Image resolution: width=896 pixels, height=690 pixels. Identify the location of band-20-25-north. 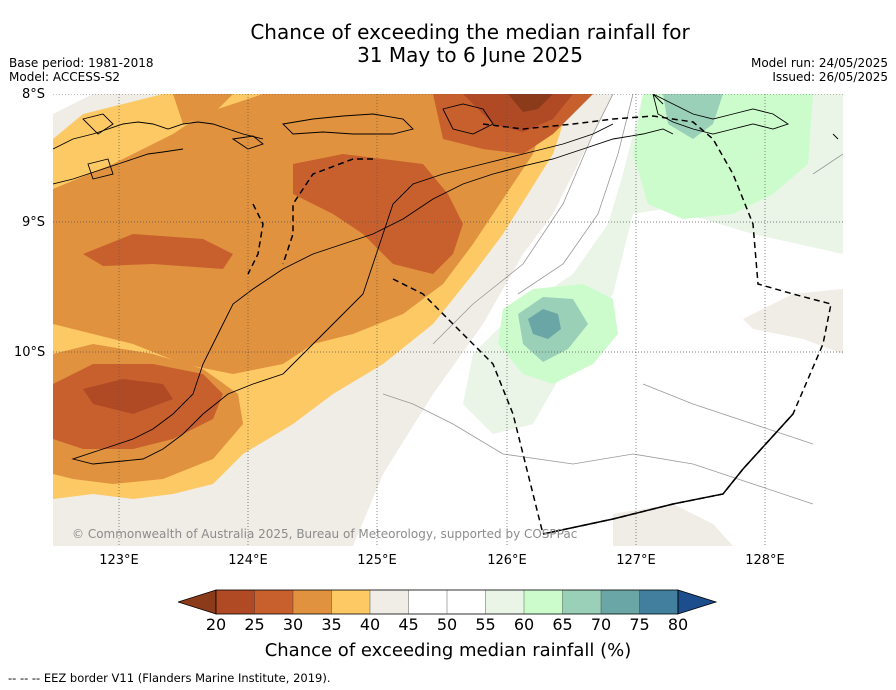
(518, 113).